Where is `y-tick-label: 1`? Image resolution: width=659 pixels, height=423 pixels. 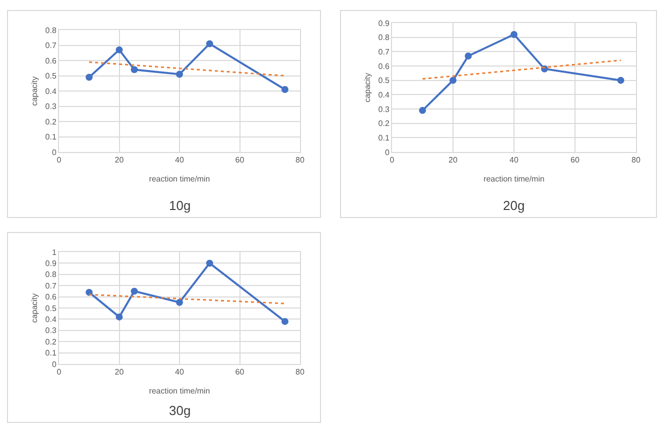
y-tick-label: 1 is located at coordinates (54, 252).